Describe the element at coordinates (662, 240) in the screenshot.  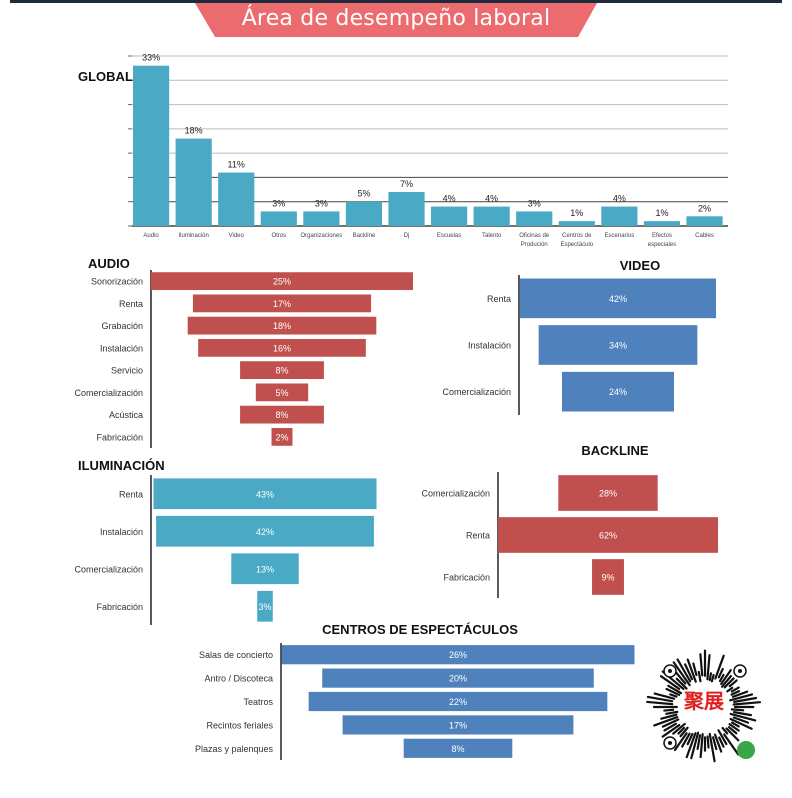
I see `global-x-tick-label: Efectos especiales` at that location.